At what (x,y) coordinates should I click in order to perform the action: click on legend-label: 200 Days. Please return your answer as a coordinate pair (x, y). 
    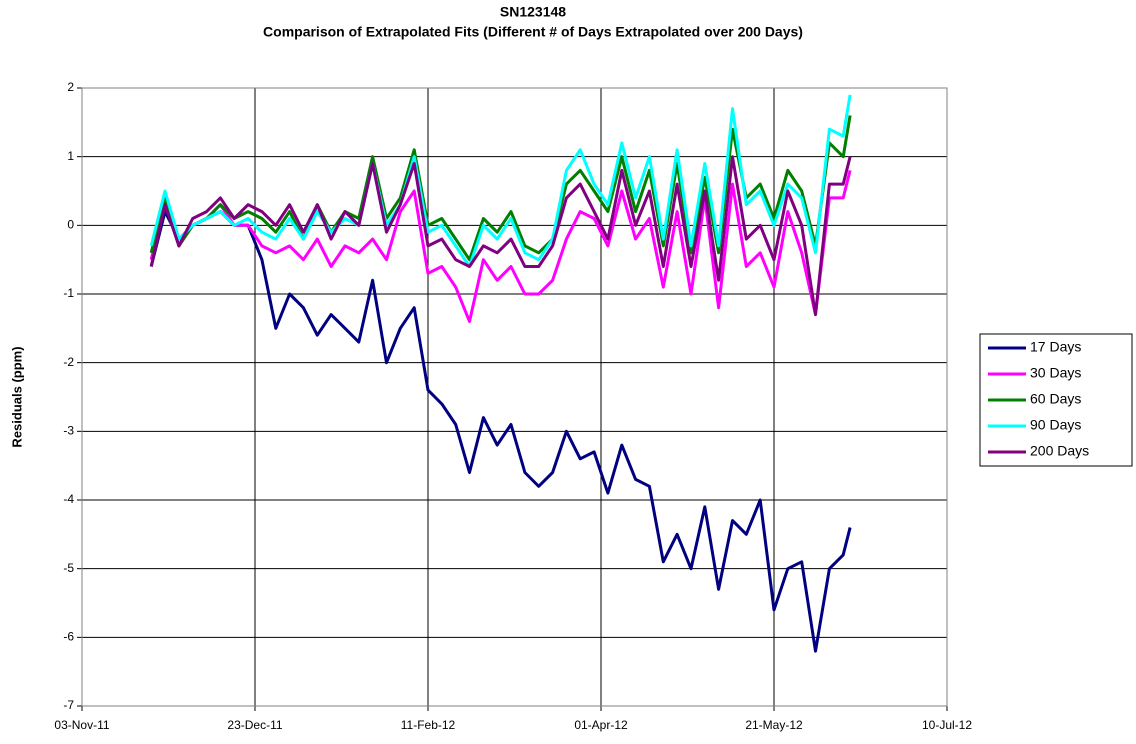
    Looking at the image, I should click on (1059, 451).